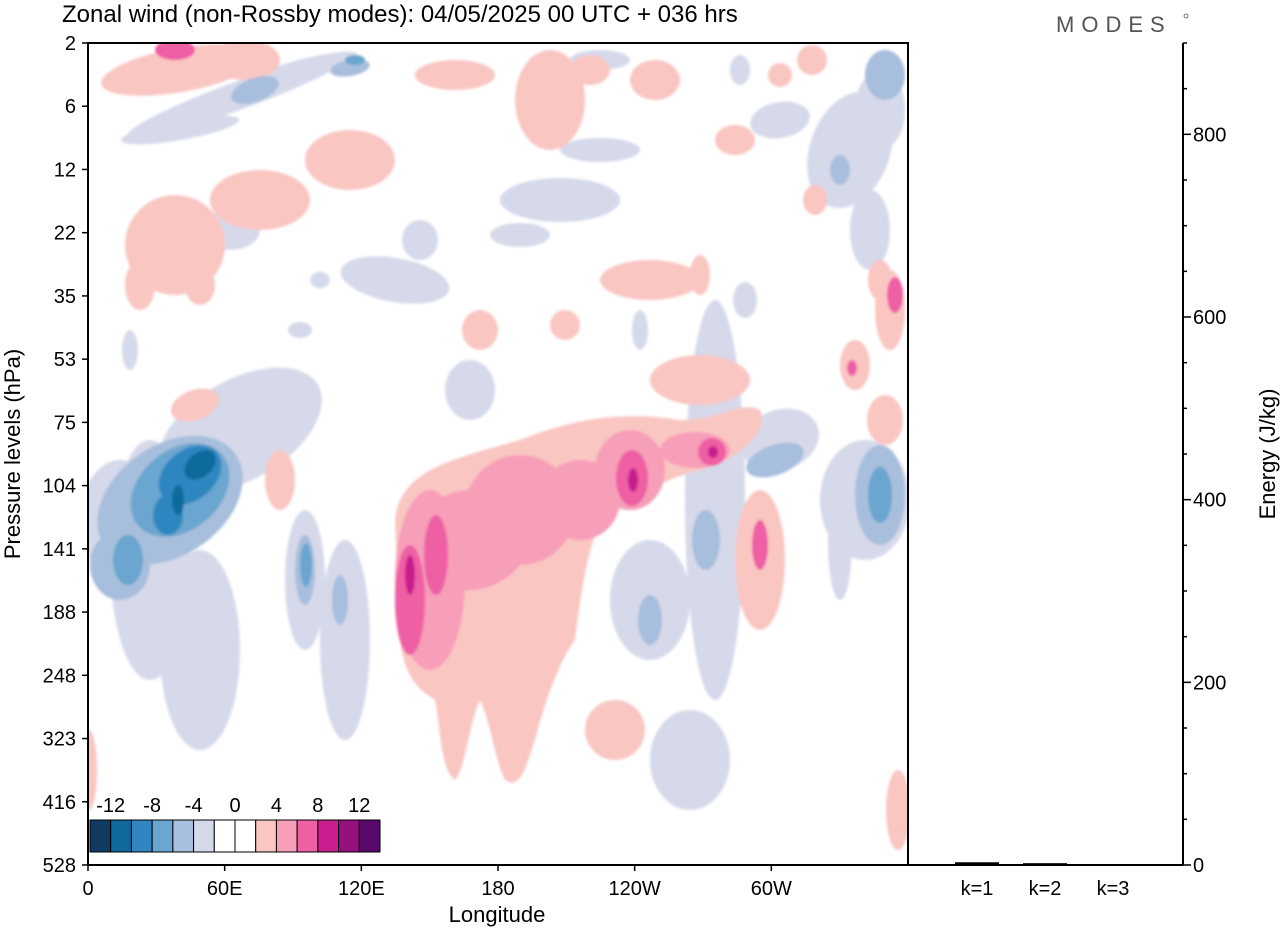 The height and width of the screenshot is (930, 1280). I want to click on x-axis: 0 60E 120E 180 120W 60W, so click(437, 882).